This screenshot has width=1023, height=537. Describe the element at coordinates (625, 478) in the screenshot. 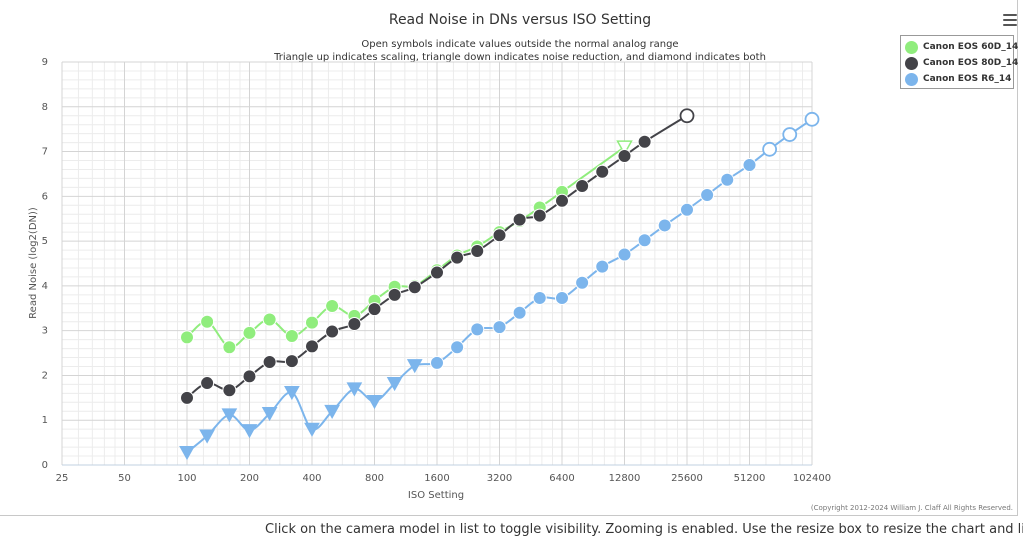

I see `x-tick-label: 12800` at that location.